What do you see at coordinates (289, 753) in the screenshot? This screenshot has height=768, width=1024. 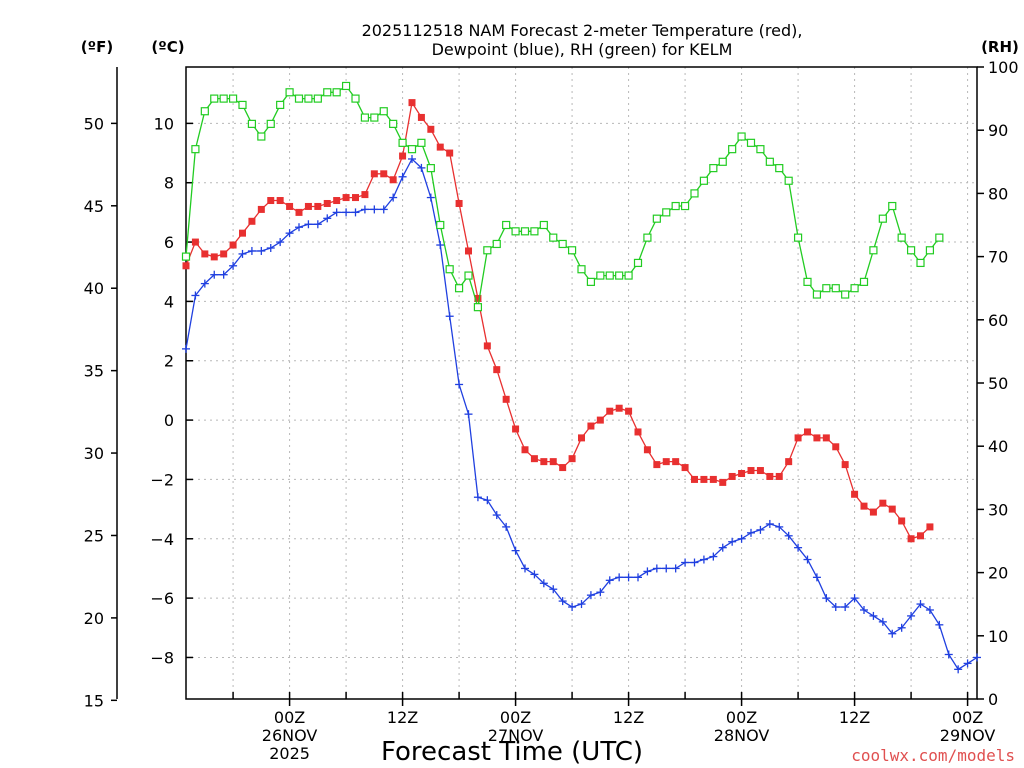 I see `x-tick-label: 2025` at bounding box center [289, 753].